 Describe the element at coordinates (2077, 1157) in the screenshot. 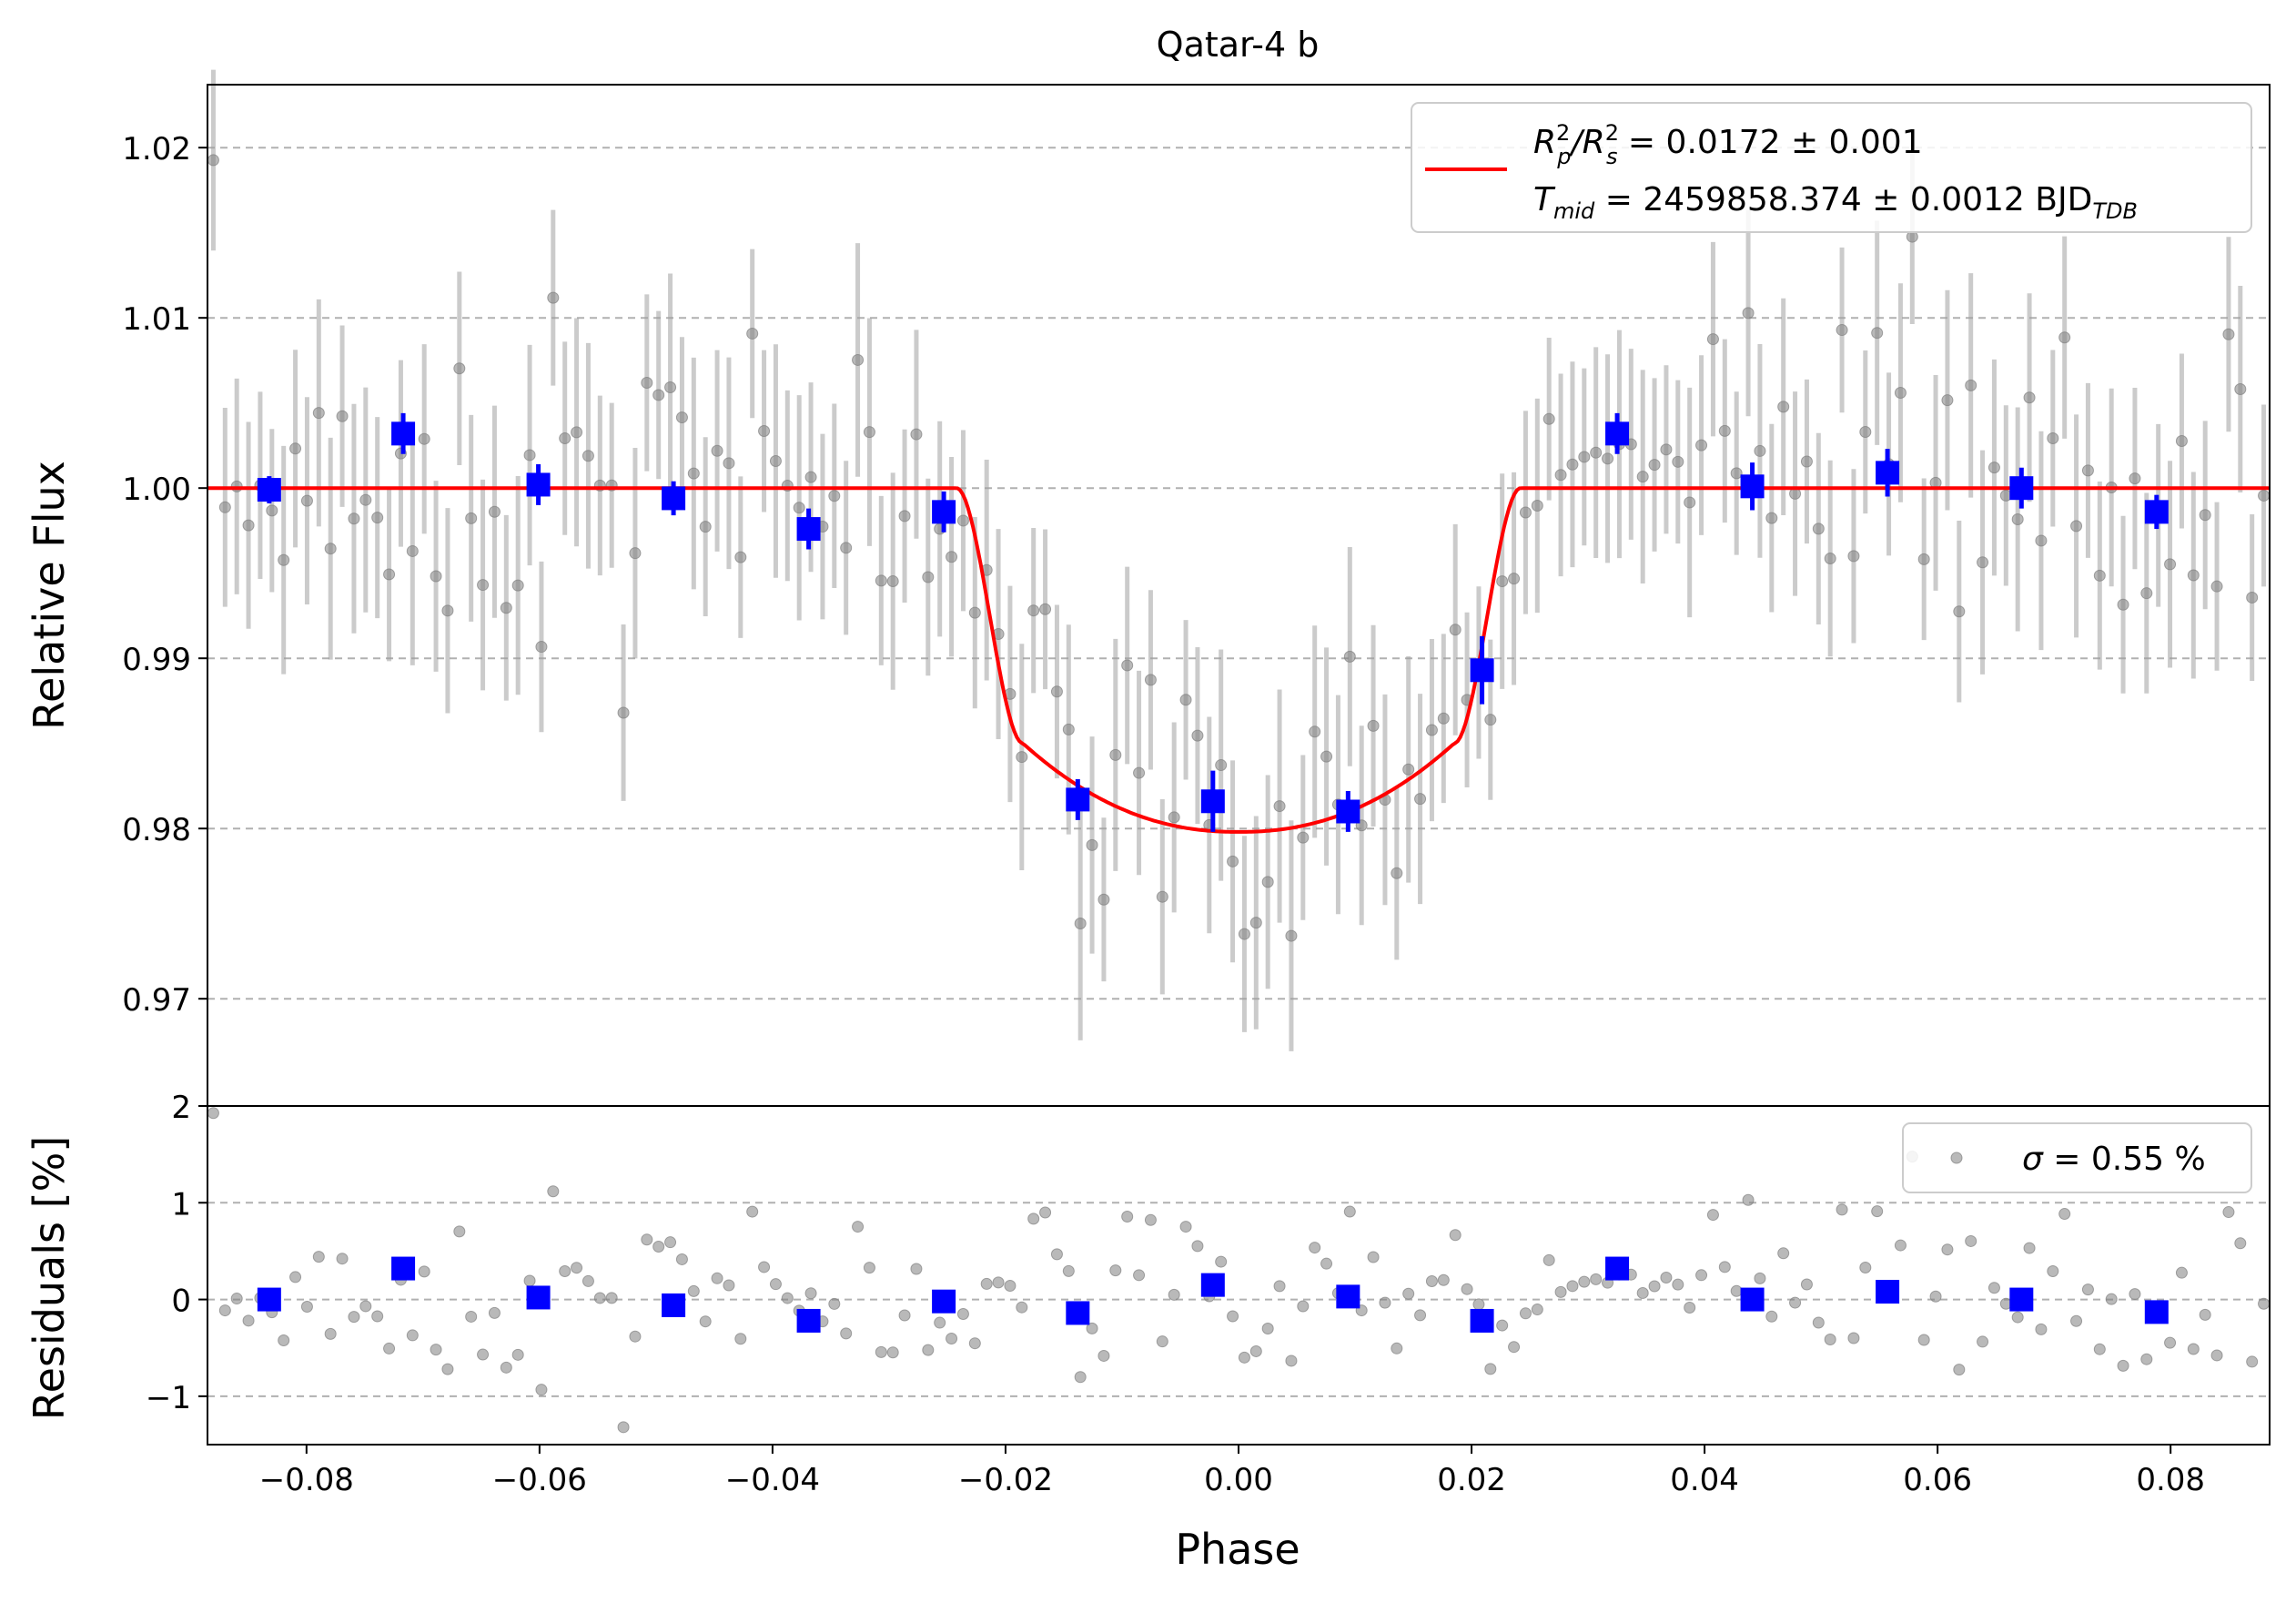

I see `residual-legend: σ = 0.55 %` at that location.